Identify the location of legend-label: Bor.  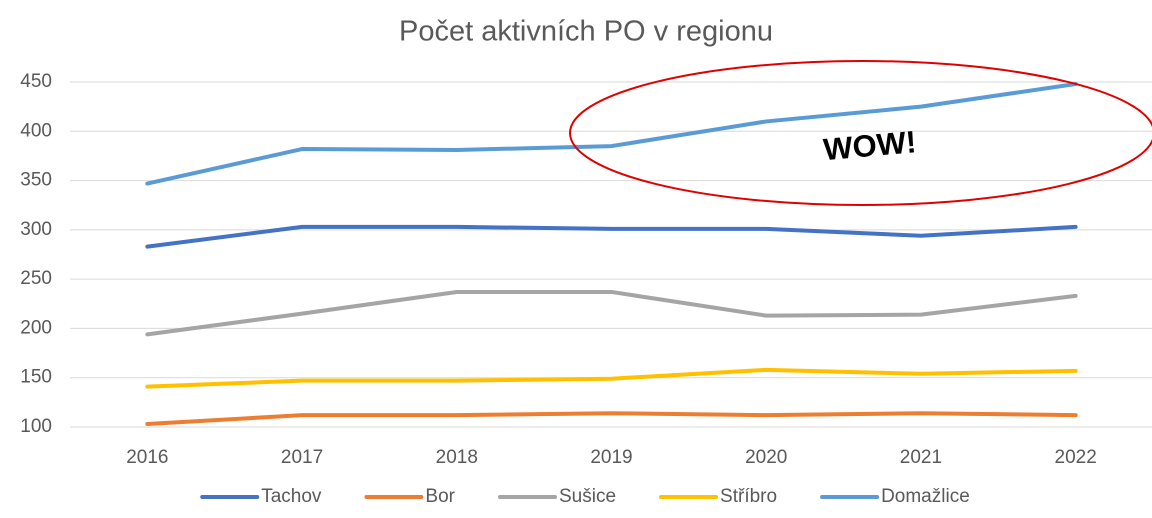
(440, 496).